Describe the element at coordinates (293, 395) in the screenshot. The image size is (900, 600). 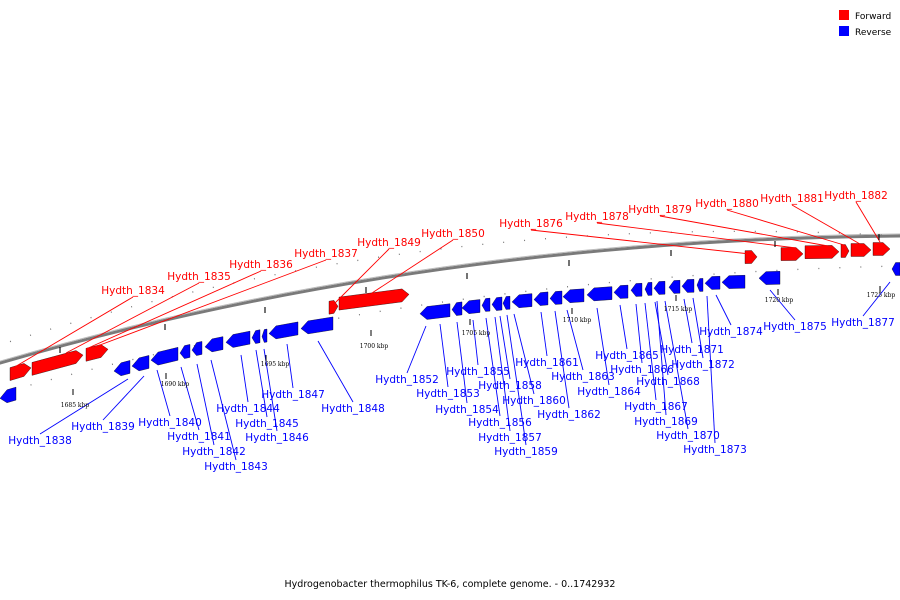
I see `reverse-gene-label: Hydth_1847` at that location.